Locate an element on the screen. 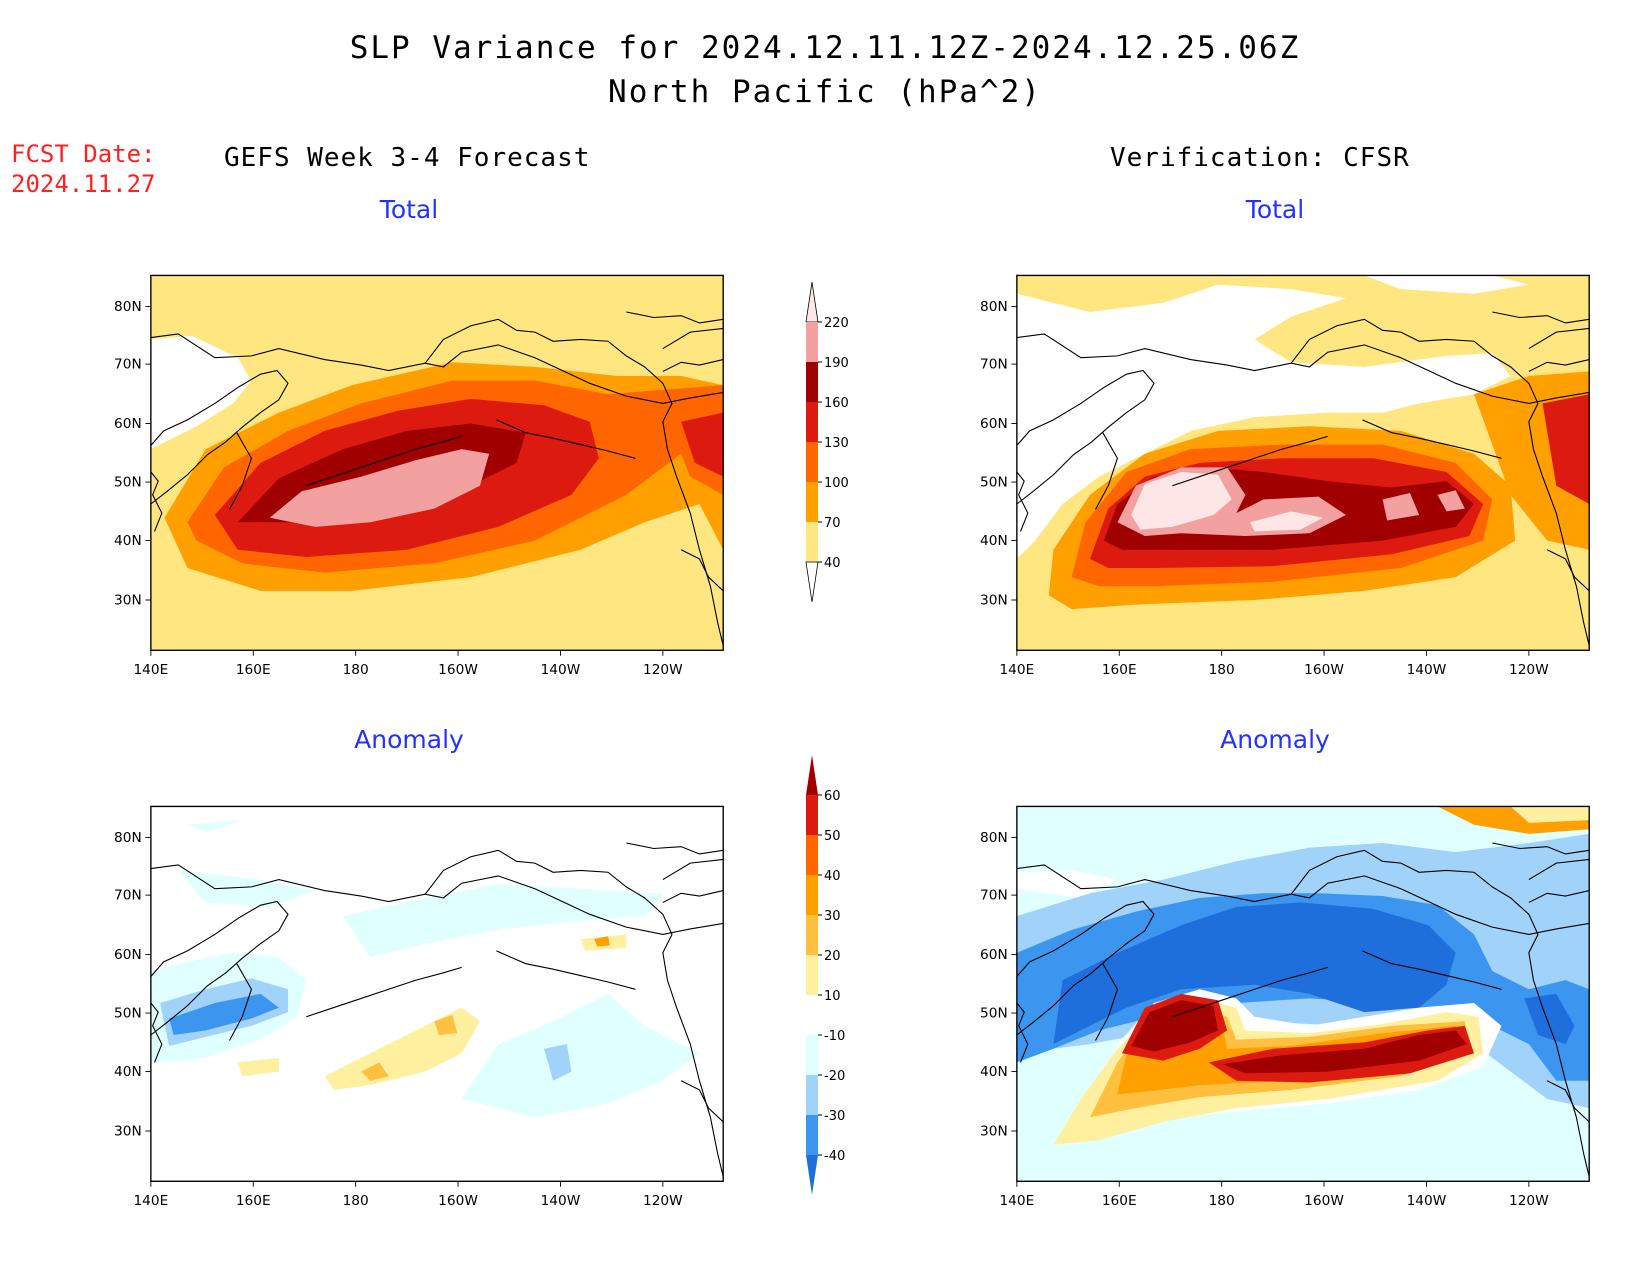  panel-title-bottom-right: Anomaly is located at coordinates (1275, 739).